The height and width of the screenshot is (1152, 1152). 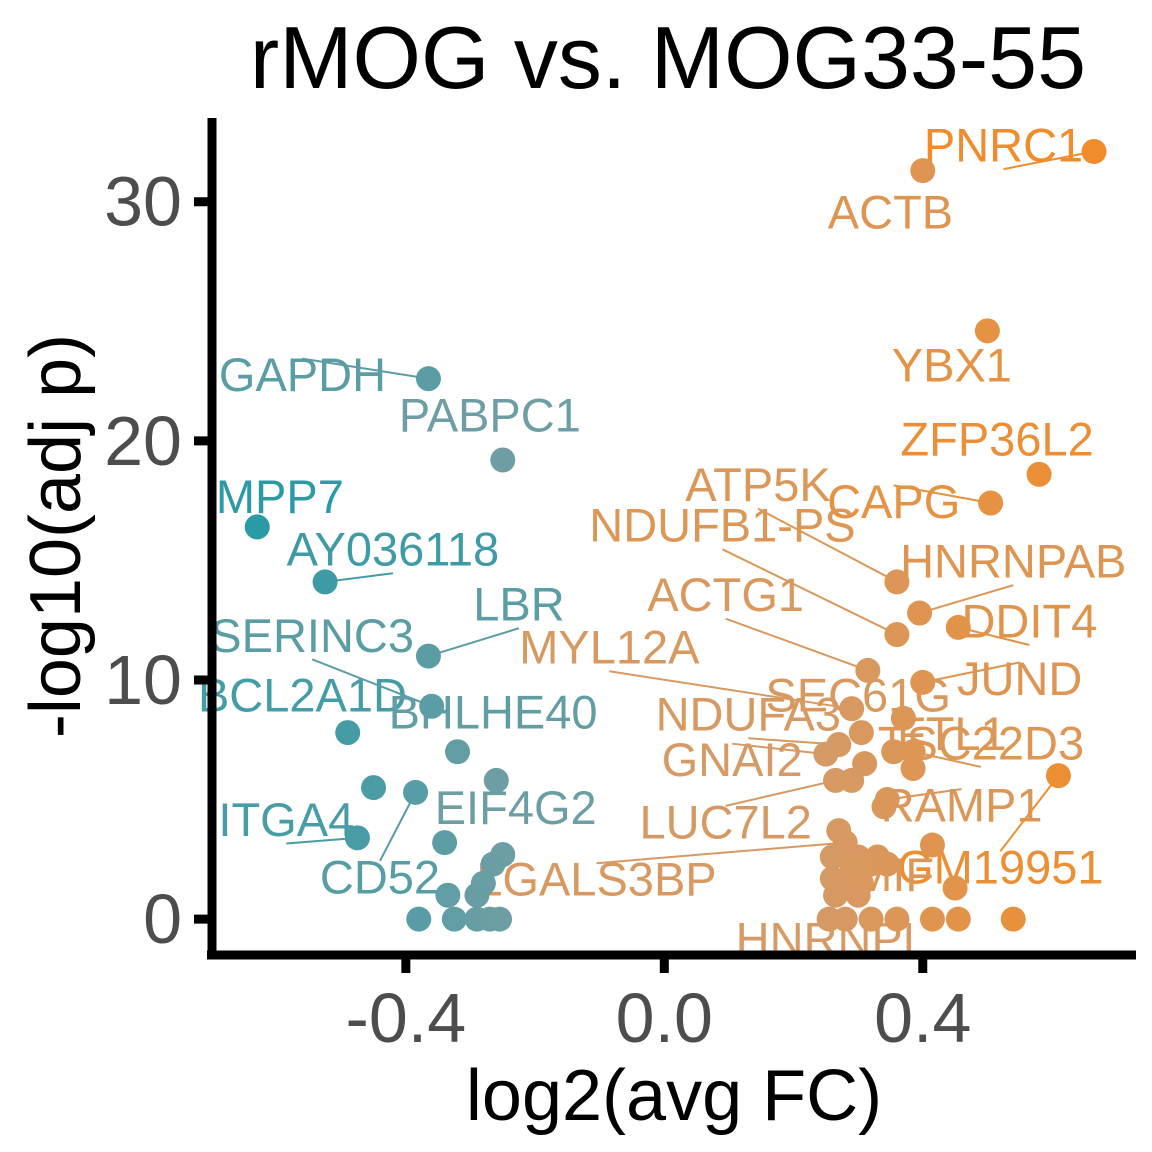 I want to click on chart-title: rMOG vs. MOG33-55, so click(x=668, y=57).